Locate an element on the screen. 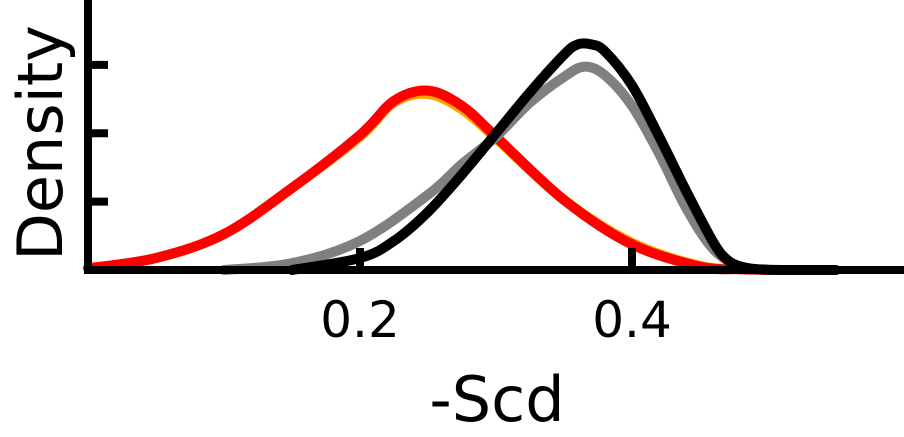 The image size is (904, 437). y-axis-label: Density is located at coordinates (40, 143).